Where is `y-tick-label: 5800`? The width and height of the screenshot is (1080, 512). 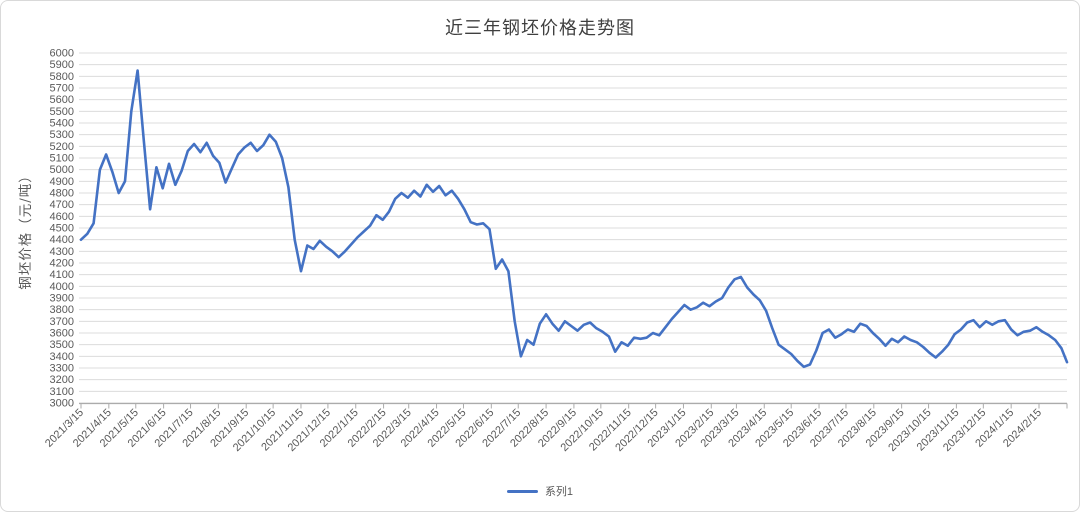
y-tick-label: 5800 is located at coordinates (62, 77).